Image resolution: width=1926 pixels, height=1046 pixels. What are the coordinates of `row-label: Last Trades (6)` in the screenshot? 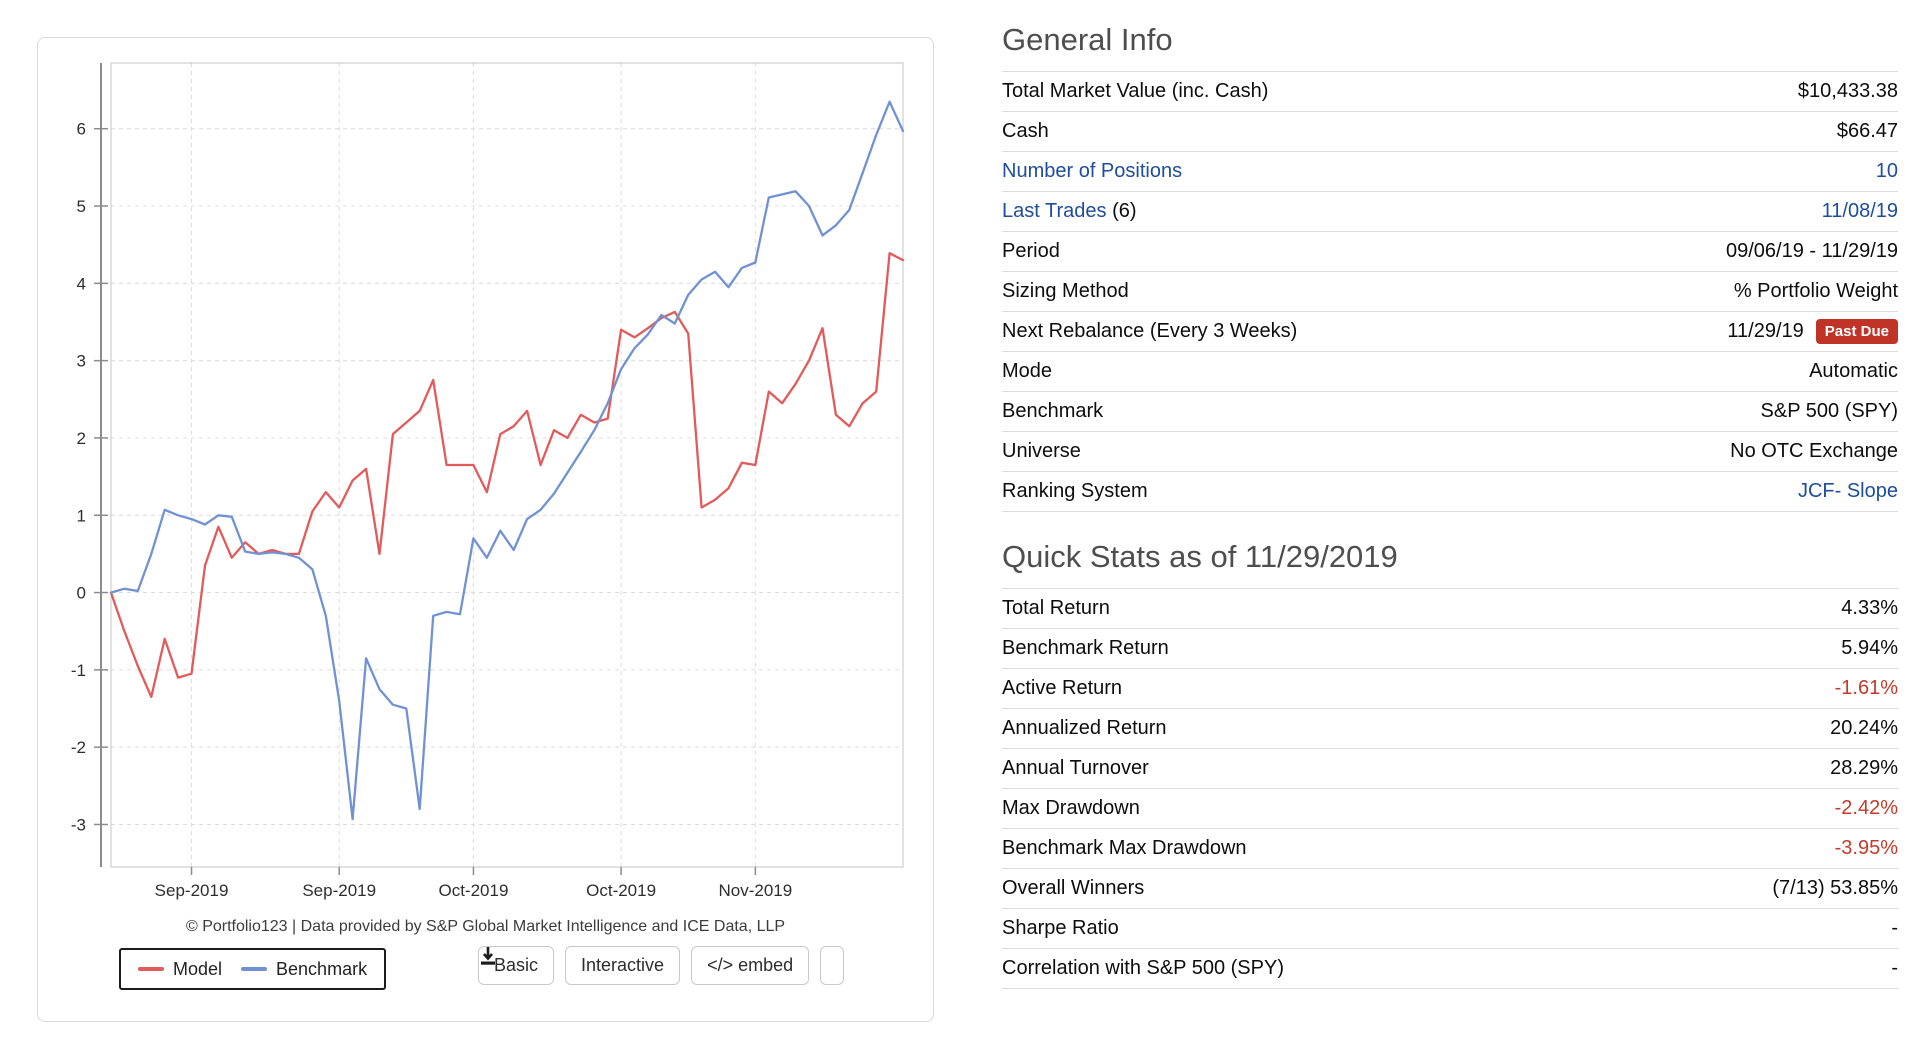 It's located at (1069, 211).